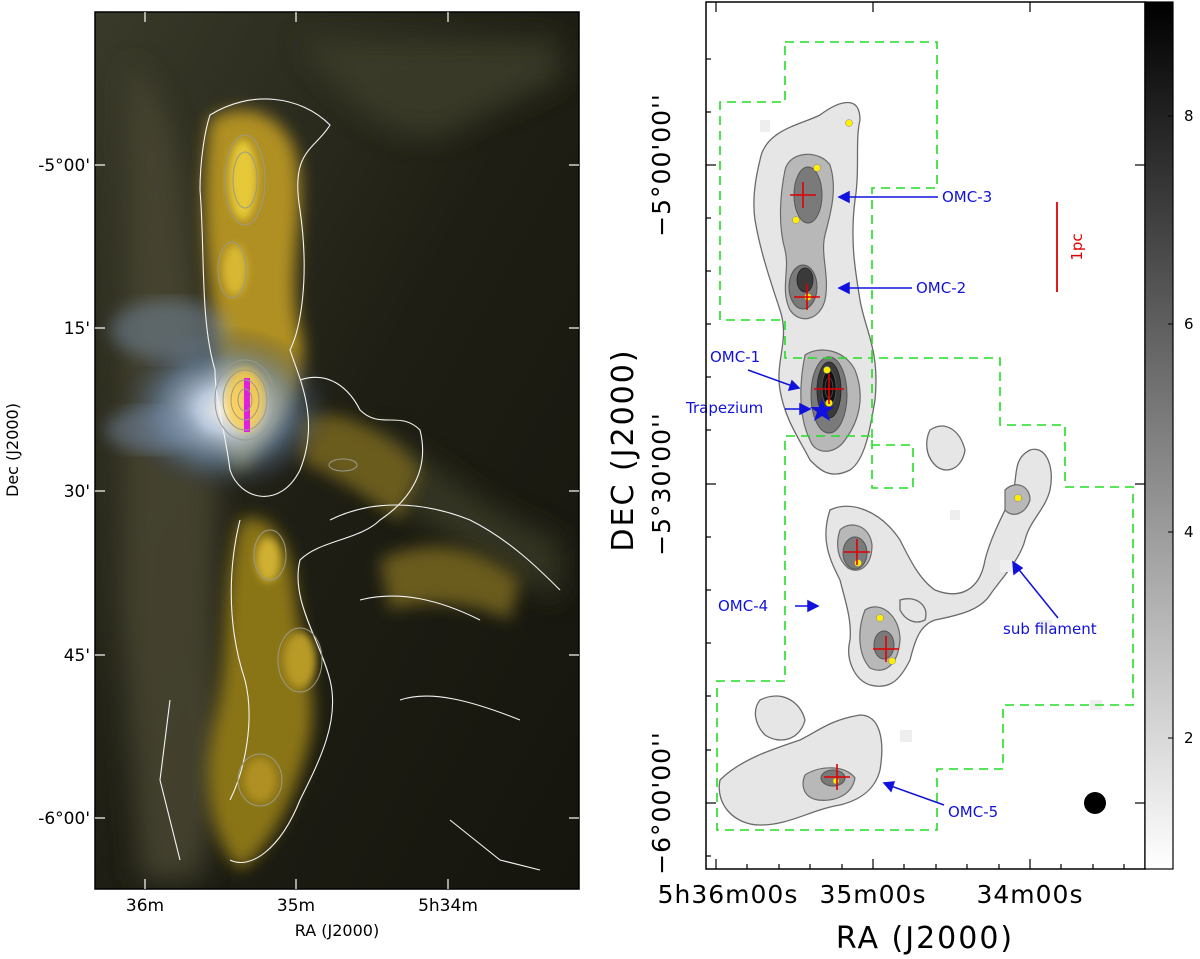 The height and width of the screenshot is (959, 1200). Describe the element at coordinates (448, 906) in the screenshot. I see `left-ra-label-2: 5h34m` at that location.